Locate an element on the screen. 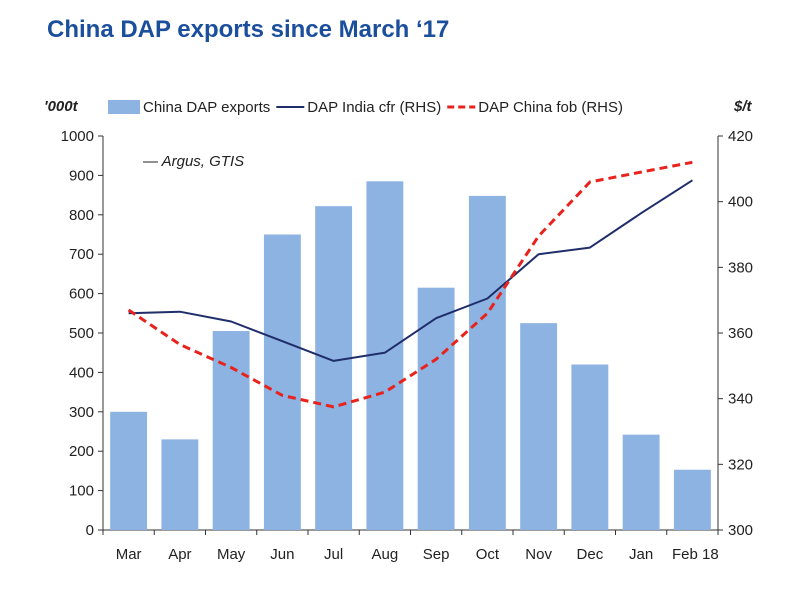 The image size is (800, 590). left-tick-label: 0 is located at coordinates (90, 530).